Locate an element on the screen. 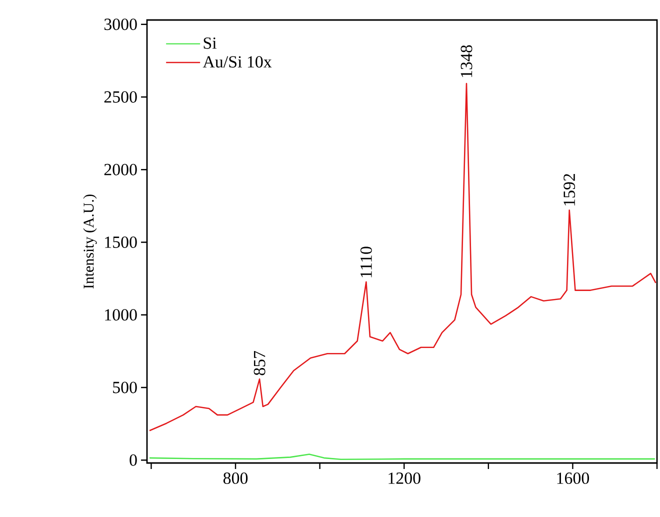 This screenshot has width=660, height=517. annotation: 1348 is located at coordinates (466, 61).